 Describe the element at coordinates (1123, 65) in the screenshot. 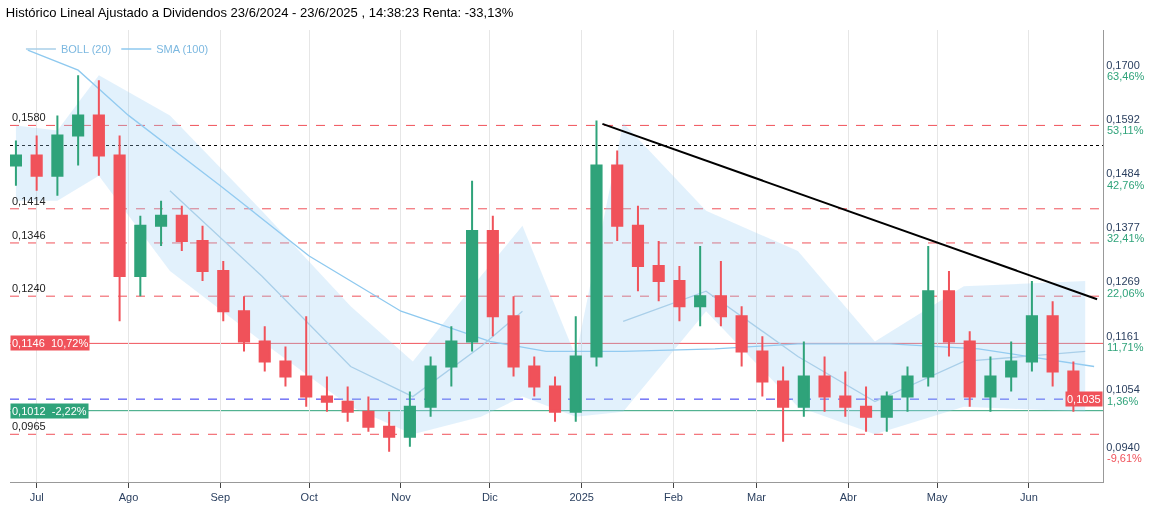

I see `y-tick-label: 0,1700` at that location.